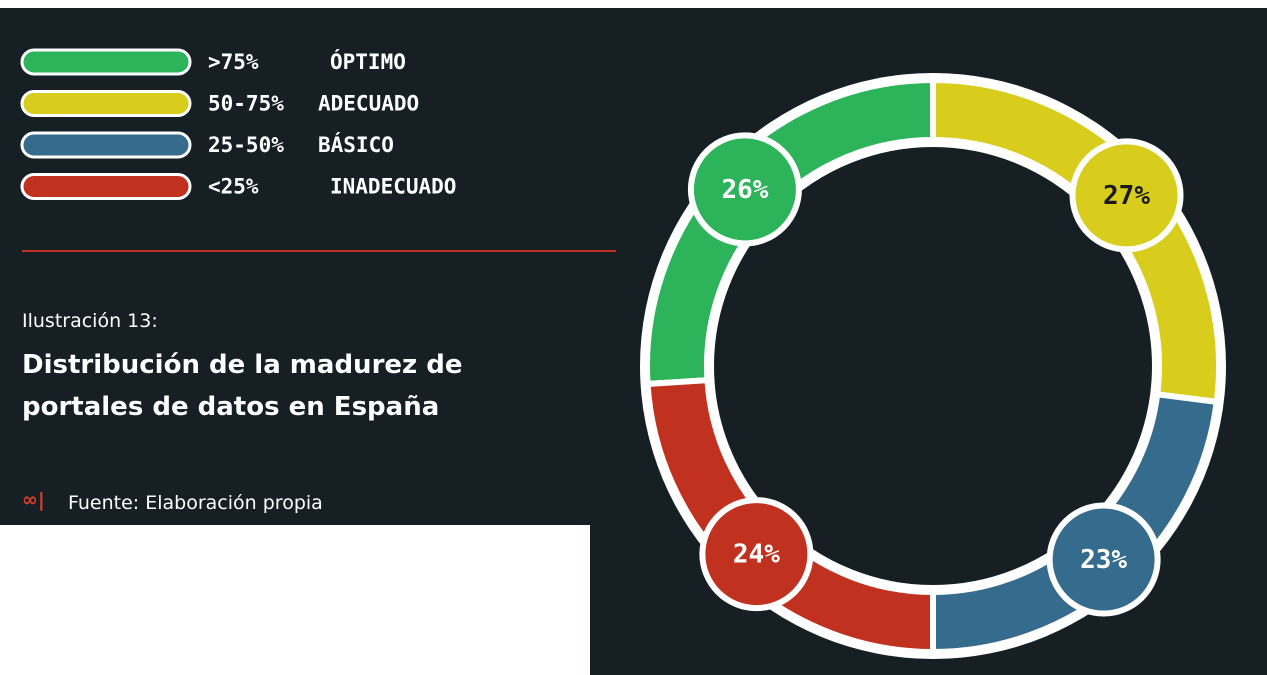 Image resolution: width=1267 pixels, height=675 pixels. What do you see at coordinates (393, 187) in the screenshot?
I see `legend-label: INADECUADO` at bounding box center [393, 187].